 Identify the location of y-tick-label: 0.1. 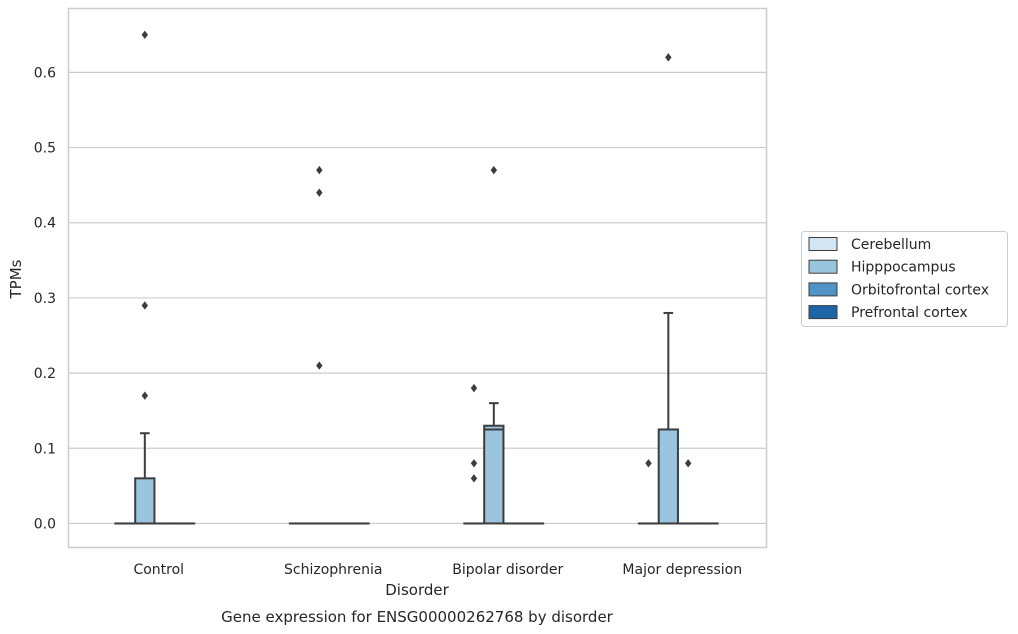
(45, 449).